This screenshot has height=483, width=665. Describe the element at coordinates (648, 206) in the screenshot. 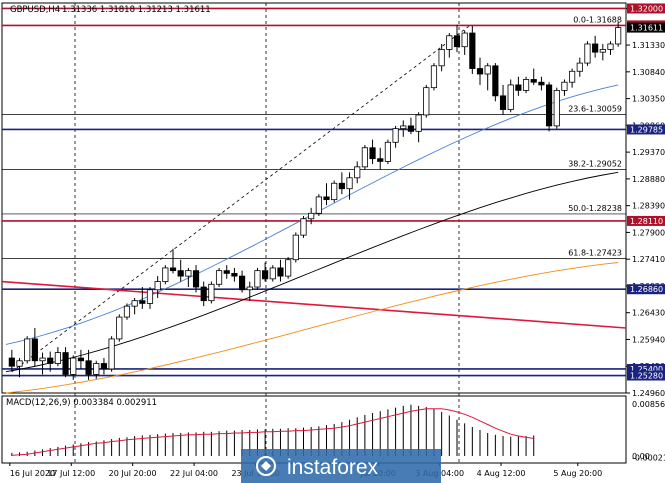

I see `y-tick-label: 1.28390` at that location.